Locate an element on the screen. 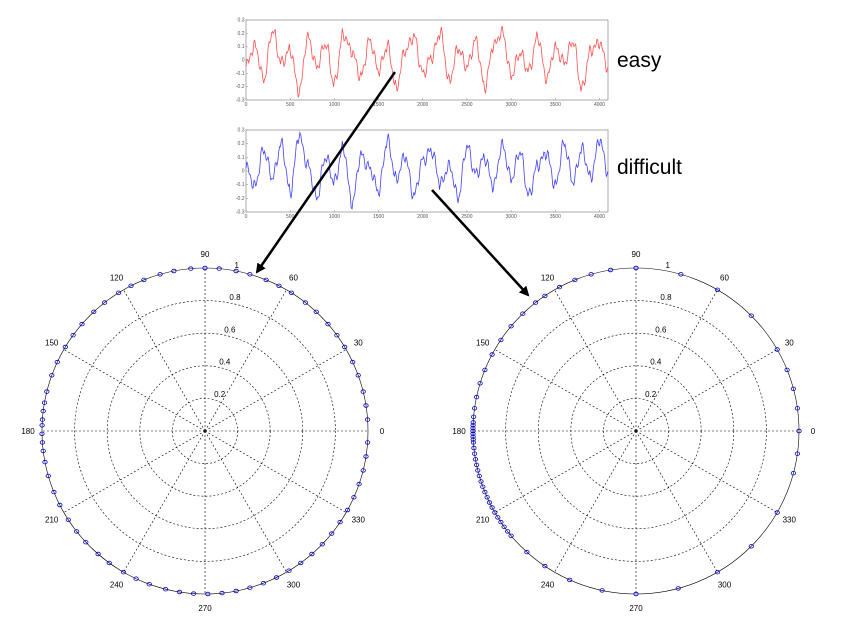 The width and height of the screenshot is (843, 630). radius-tick-label: 0.4 is located at coordinates (656, 362).